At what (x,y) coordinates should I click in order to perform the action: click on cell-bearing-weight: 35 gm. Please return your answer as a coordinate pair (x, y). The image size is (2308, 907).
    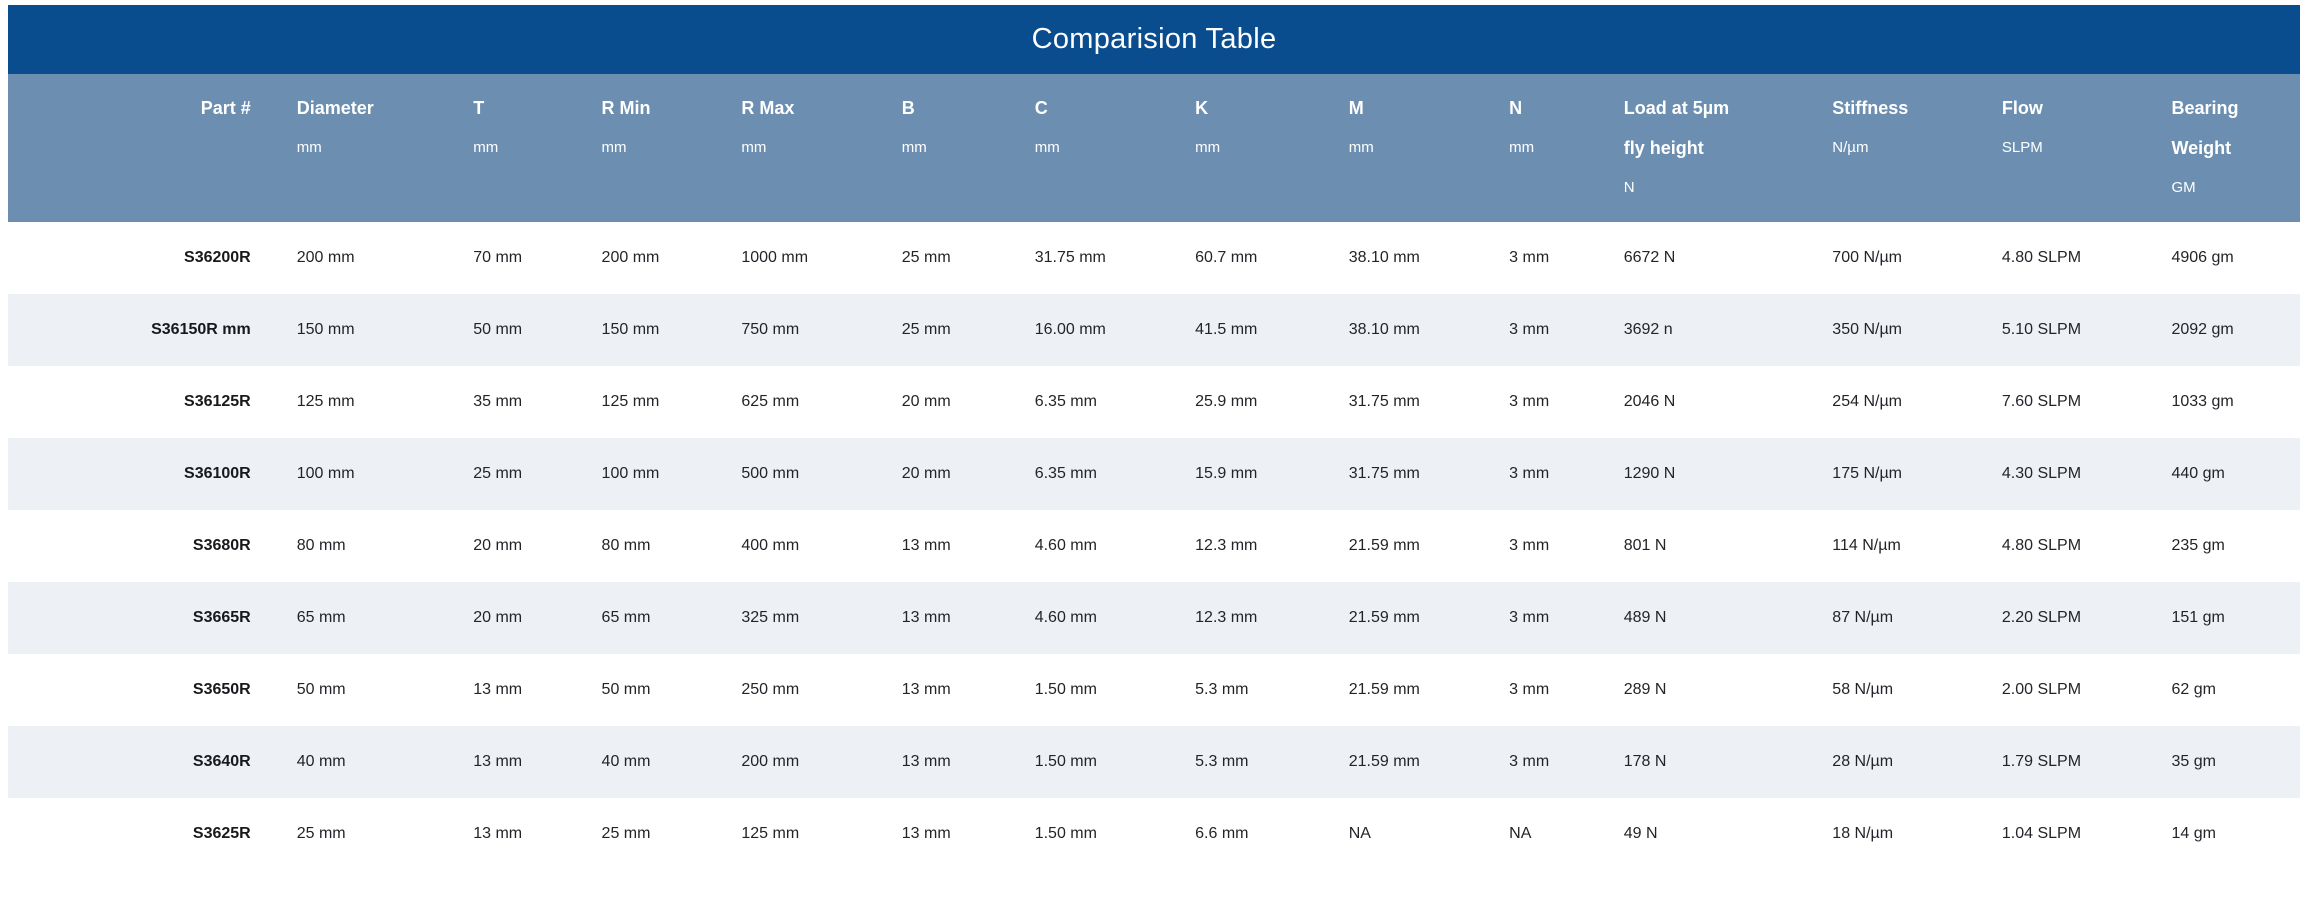
    Looking at the image, I should click on (2193, 761).